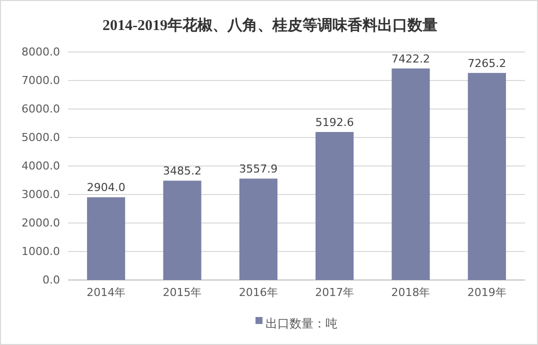 Image resolution: width=538 pixels, height=345 pixels. I want to click on y-tick-label: 3000.0, so click(41, 195).